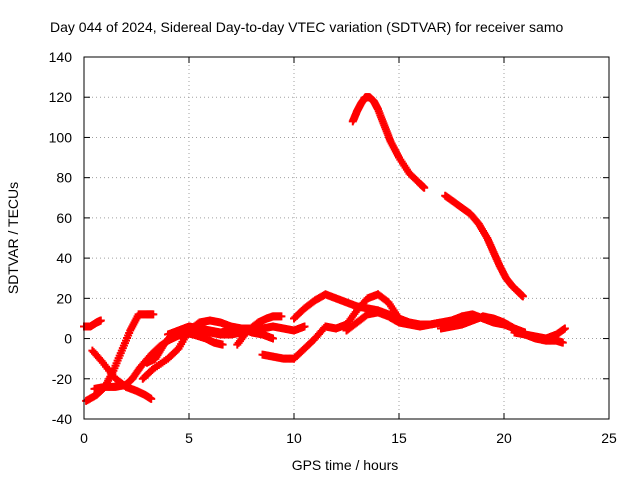 This screenshot has height=480, width=640. What do you see at coordinates (62, 419) in the screenshot?
I see `y-tick-label: -40` at bounding box center [62, 419].